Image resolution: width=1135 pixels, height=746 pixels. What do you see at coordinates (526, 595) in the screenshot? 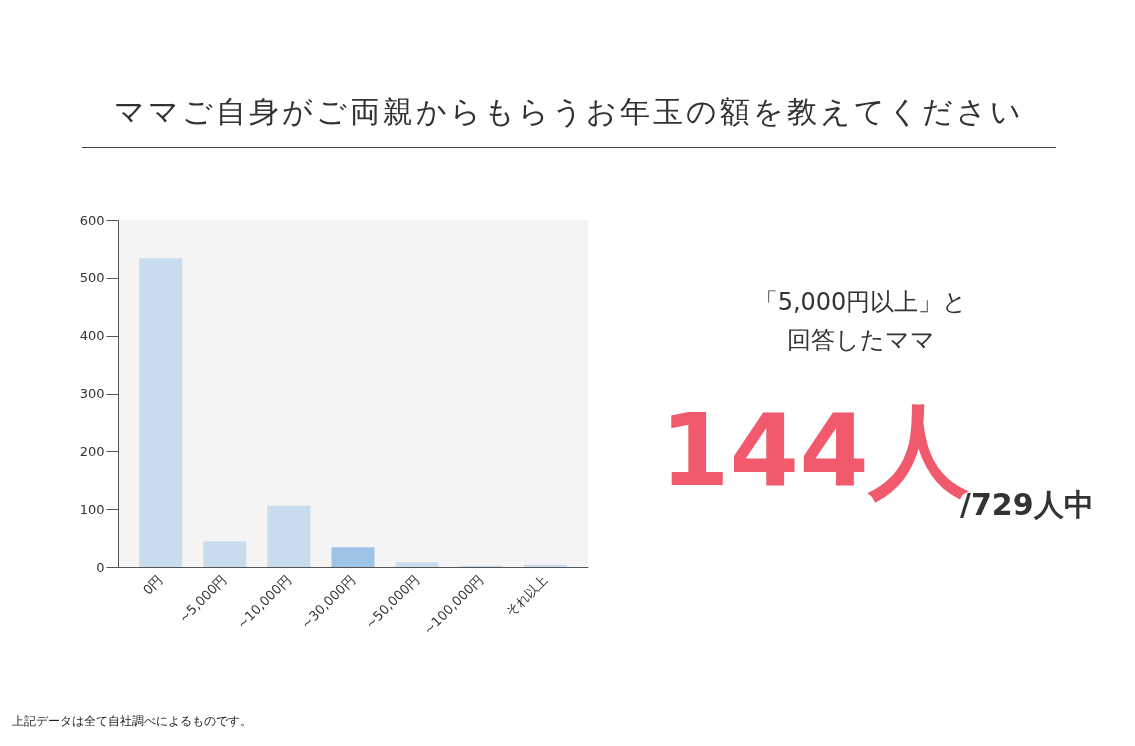
I see `x-tick-label: それ以上` at bounding box center [526, 595].